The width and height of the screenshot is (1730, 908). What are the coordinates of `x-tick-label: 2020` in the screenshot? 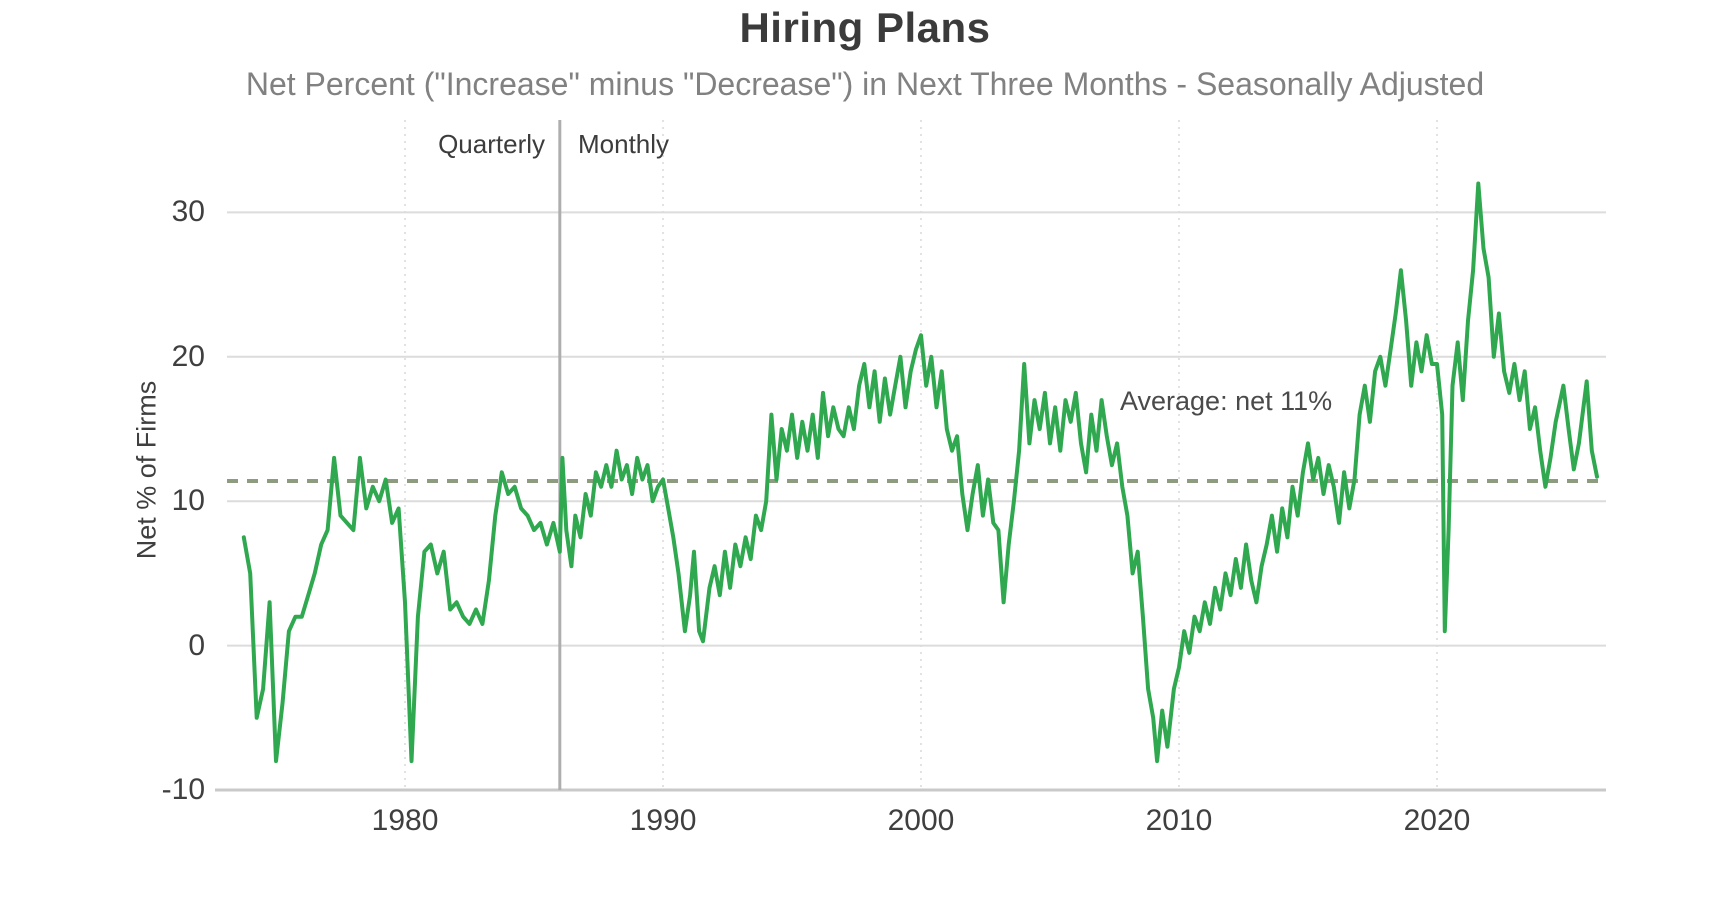 It's located at (1437, 820).